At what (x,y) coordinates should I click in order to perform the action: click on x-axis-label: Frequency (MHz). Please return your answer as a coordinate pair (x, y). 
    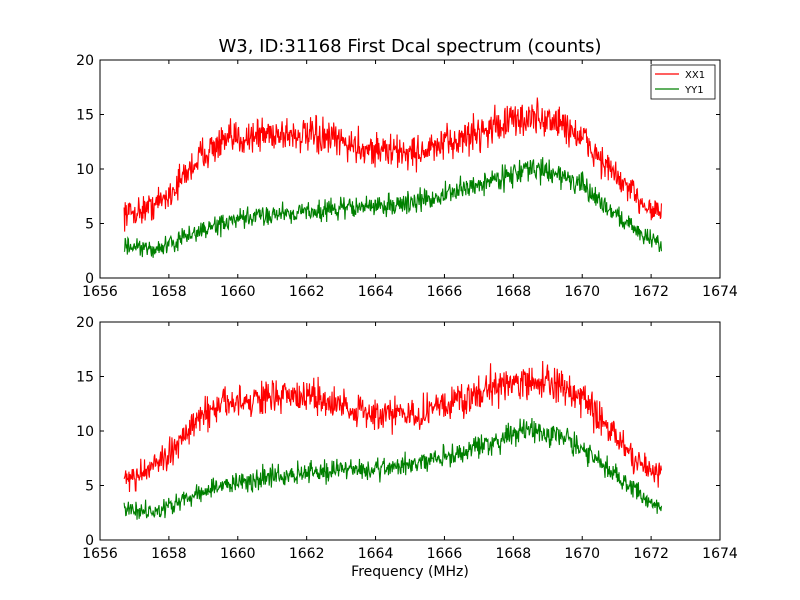
    Looking at the image, I should click on (410, 572).